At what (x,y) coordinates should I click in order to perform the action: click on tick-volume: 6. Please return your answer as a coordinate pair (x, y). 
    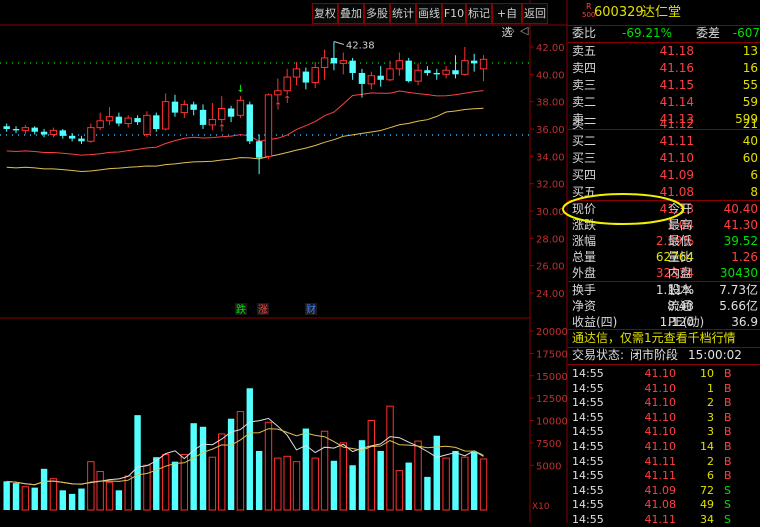
    Looking at the image, I should click on (710, 476).